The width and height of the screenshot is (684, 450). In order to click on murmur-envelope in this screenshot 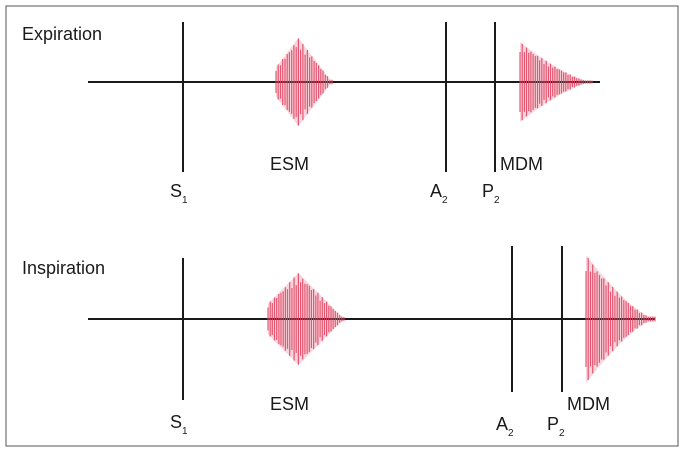, I will do `click(620, 319)`.